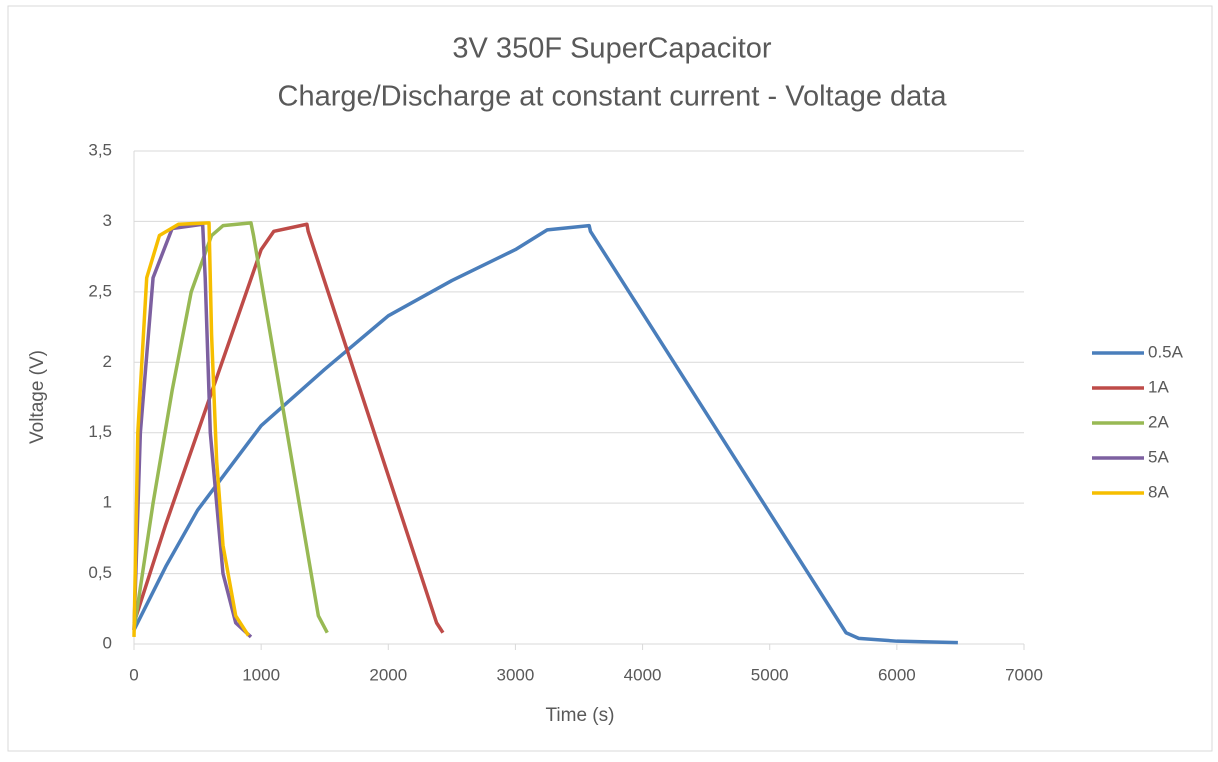 This screenshot has height=762, width=1218. What do you see at coordinates (133, 674) in the screenshot?
I see `x-tick-label: 0` at bounding box center [133, 674].